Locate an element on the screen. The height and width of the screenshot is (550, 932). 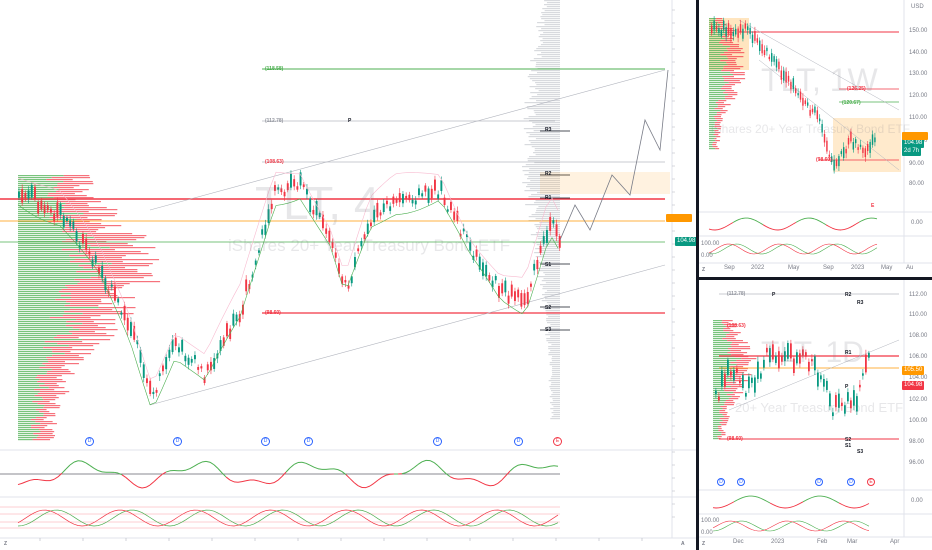
weekly-price-scale-label: 110.00 is located at coordinates (918, 118).